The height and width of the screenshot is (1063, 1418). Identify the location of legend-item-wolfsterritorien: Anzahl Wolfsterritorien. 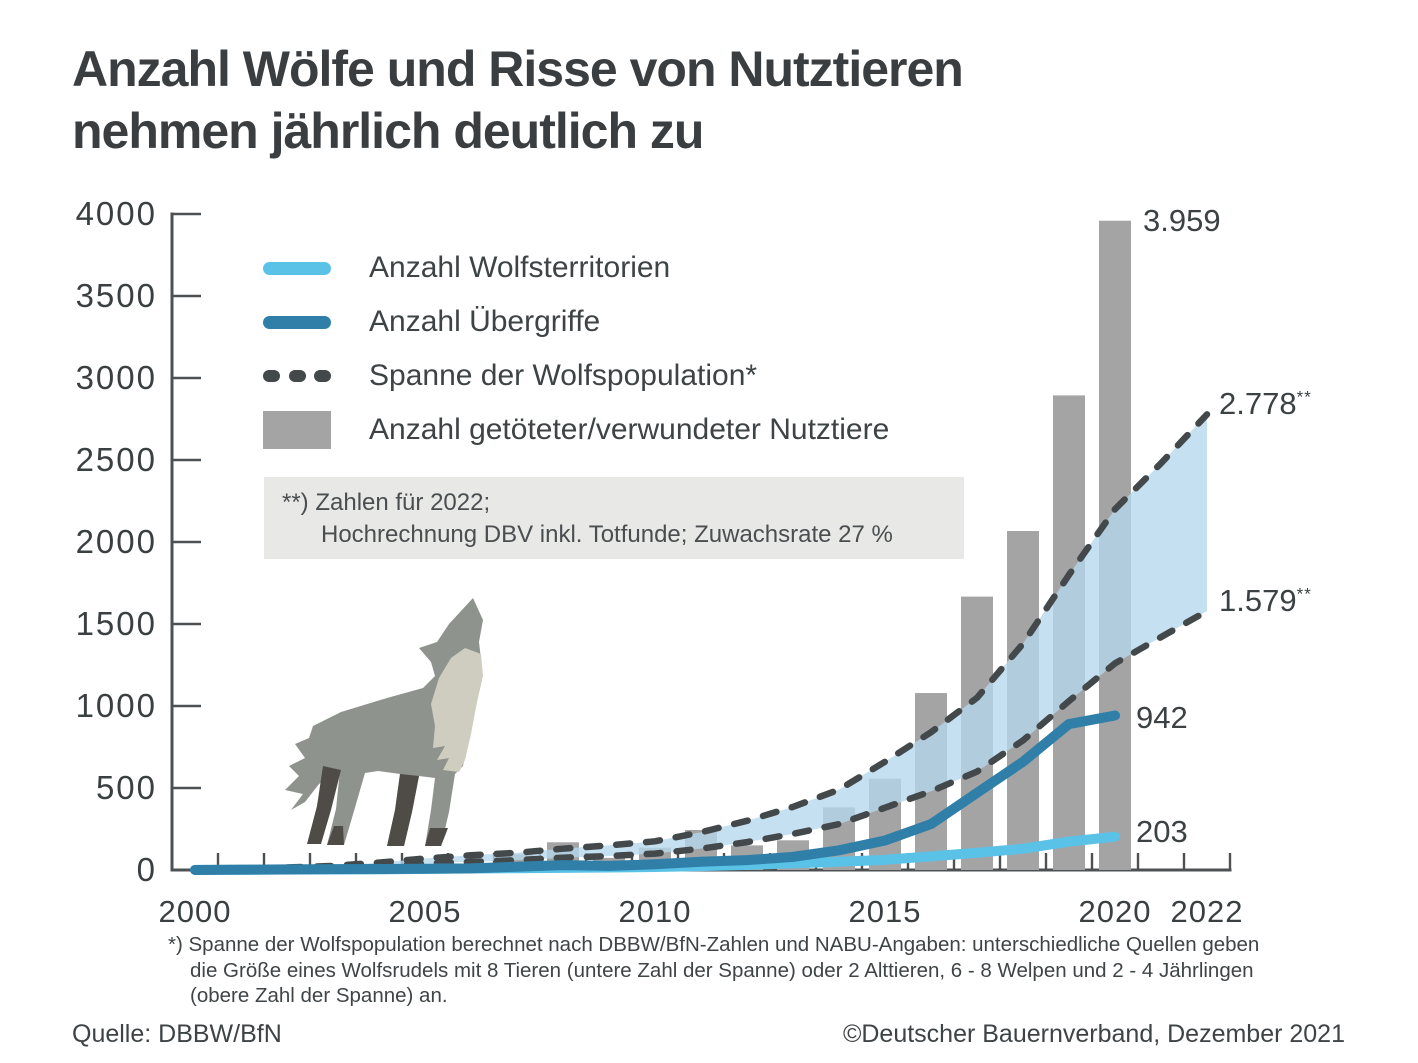
(576, 268).